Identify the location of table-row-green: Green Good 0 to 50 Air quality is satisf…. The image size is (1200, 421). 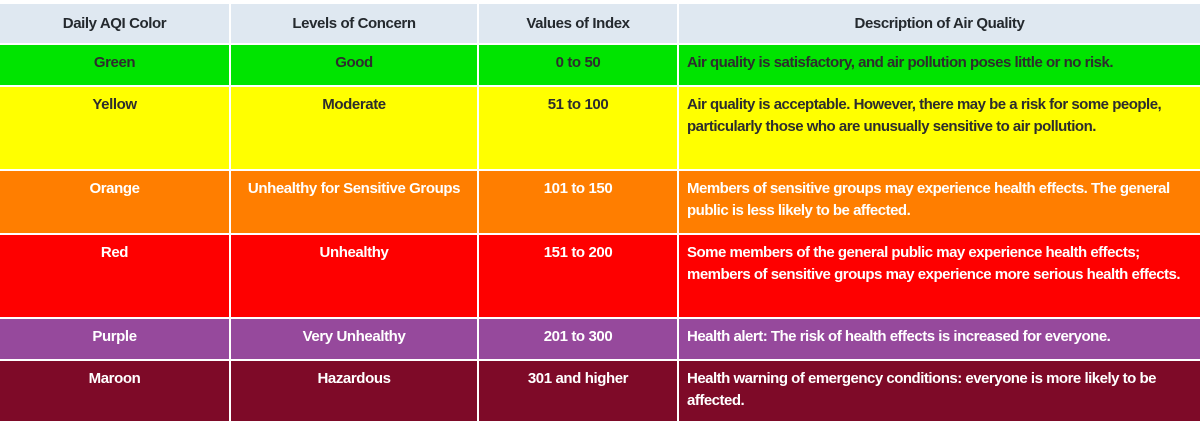
(600, 65).